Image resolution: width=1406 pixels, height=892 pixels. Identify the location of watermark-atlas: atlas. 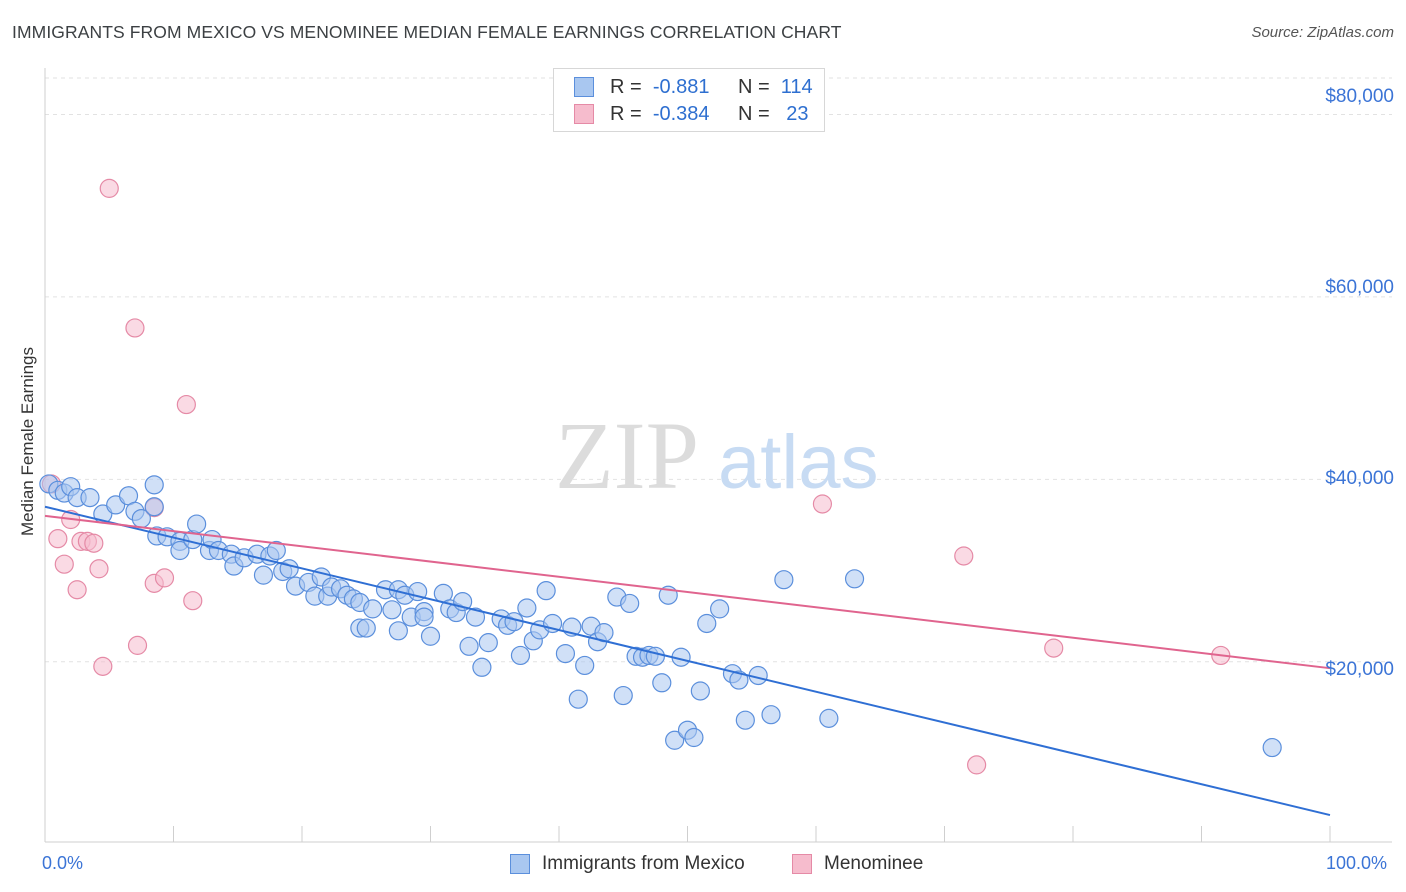
(798, 462).